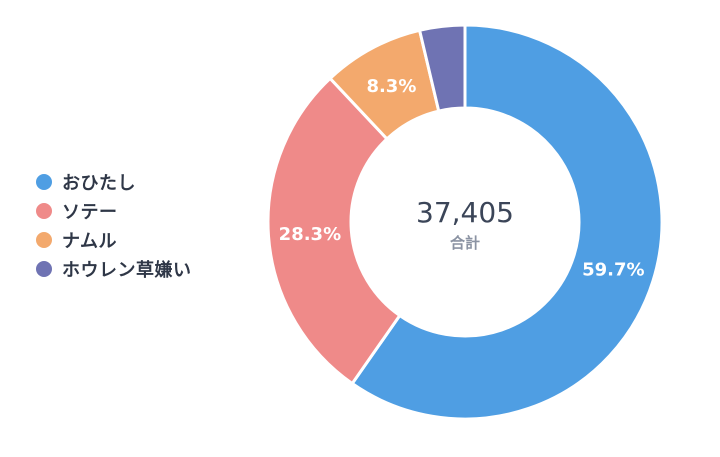 The width and height of the screenshot is (720, 457). What do you see at coordinates (114, 225) in the screenshot?
I see `chart-legend: おひたし ソテー ナムル ホウレン草嫌い` at bounding box center [114, 225].